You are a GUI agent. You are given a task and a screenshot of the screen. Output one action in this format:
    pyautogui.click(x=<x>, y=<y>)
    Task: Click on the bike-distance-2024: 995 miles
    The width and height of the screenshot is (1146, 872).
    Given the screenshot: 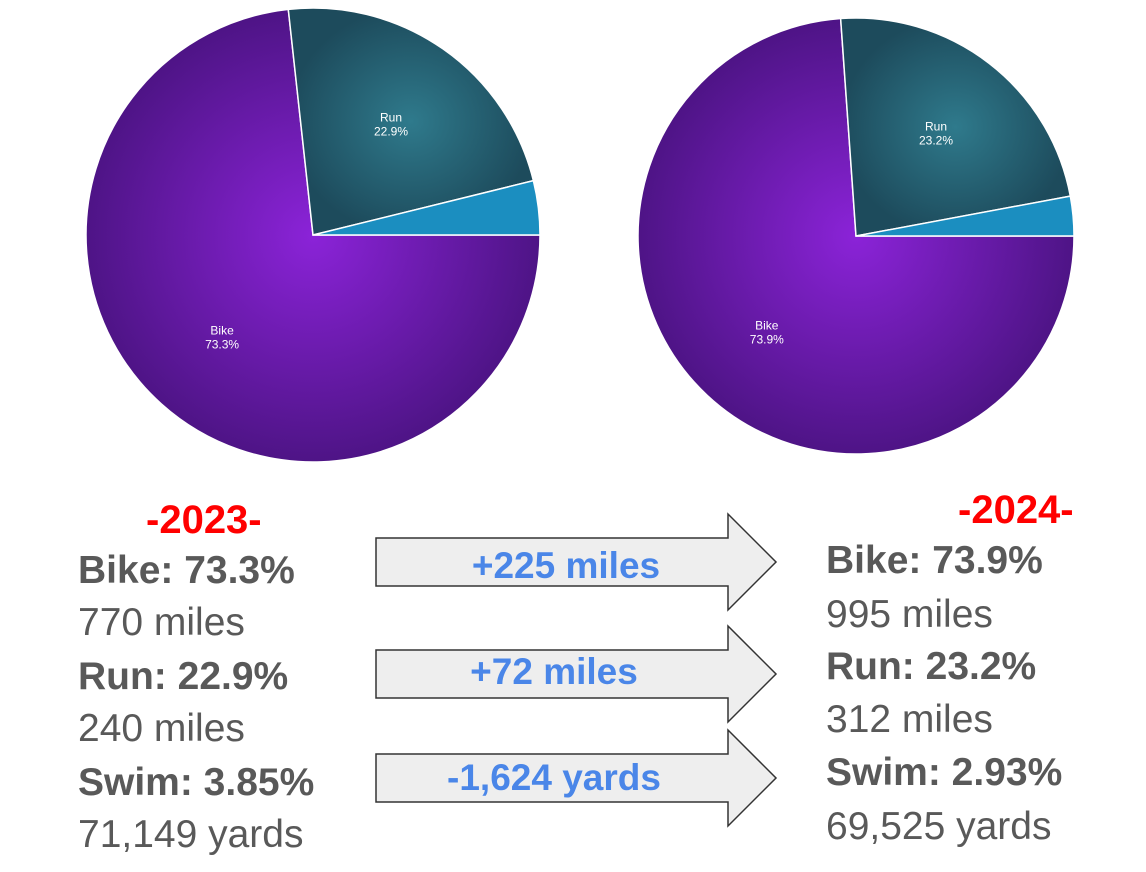 What is the action you would take?
    pyautogui.click(x=909, y=614)
    